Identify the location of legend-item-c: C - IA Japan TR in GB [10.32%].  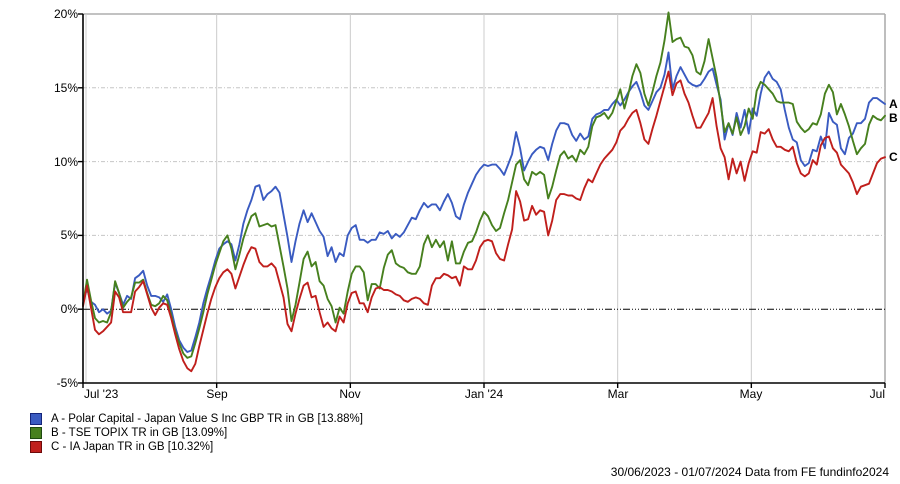
(196, 447).